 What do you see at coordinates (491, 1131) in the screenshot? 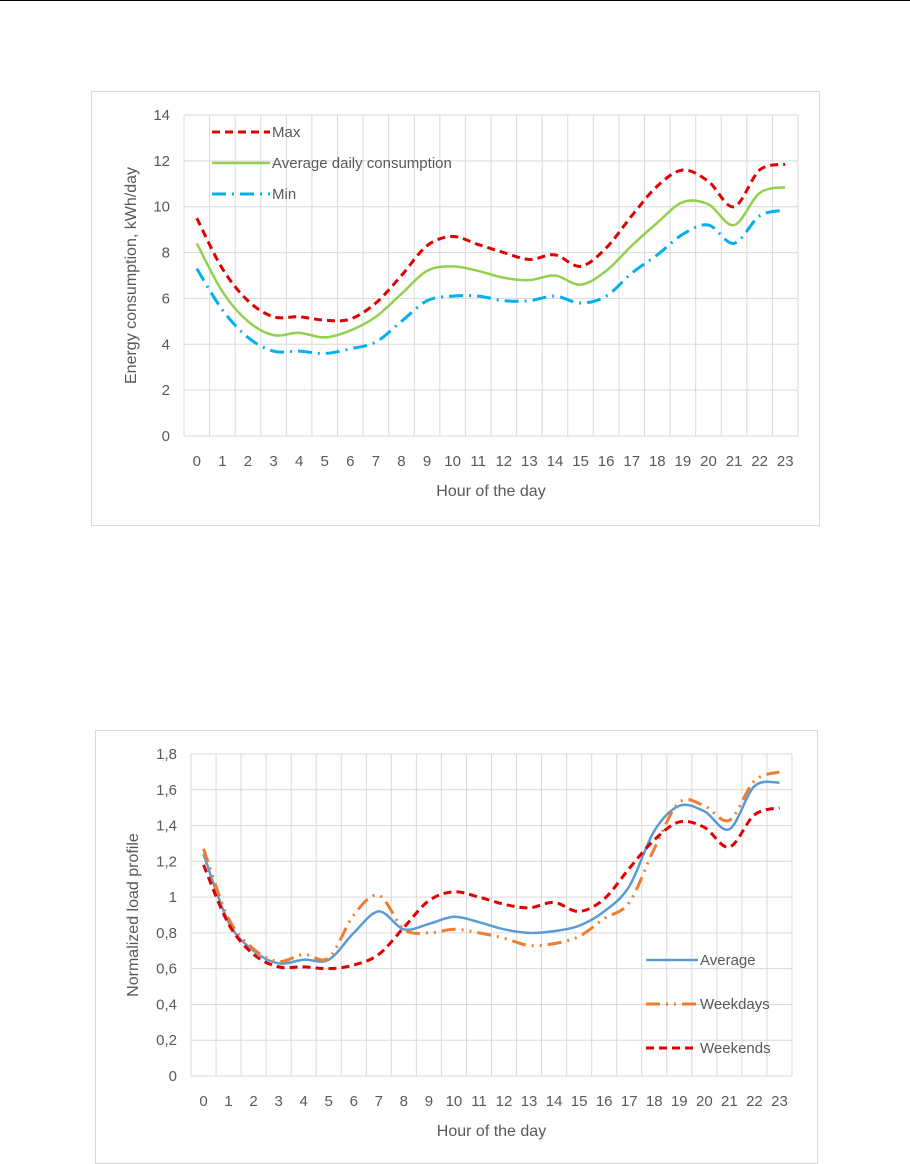
I see `chart2-x-axis-title: Hour of the day` at bounding box center [491, 1131].